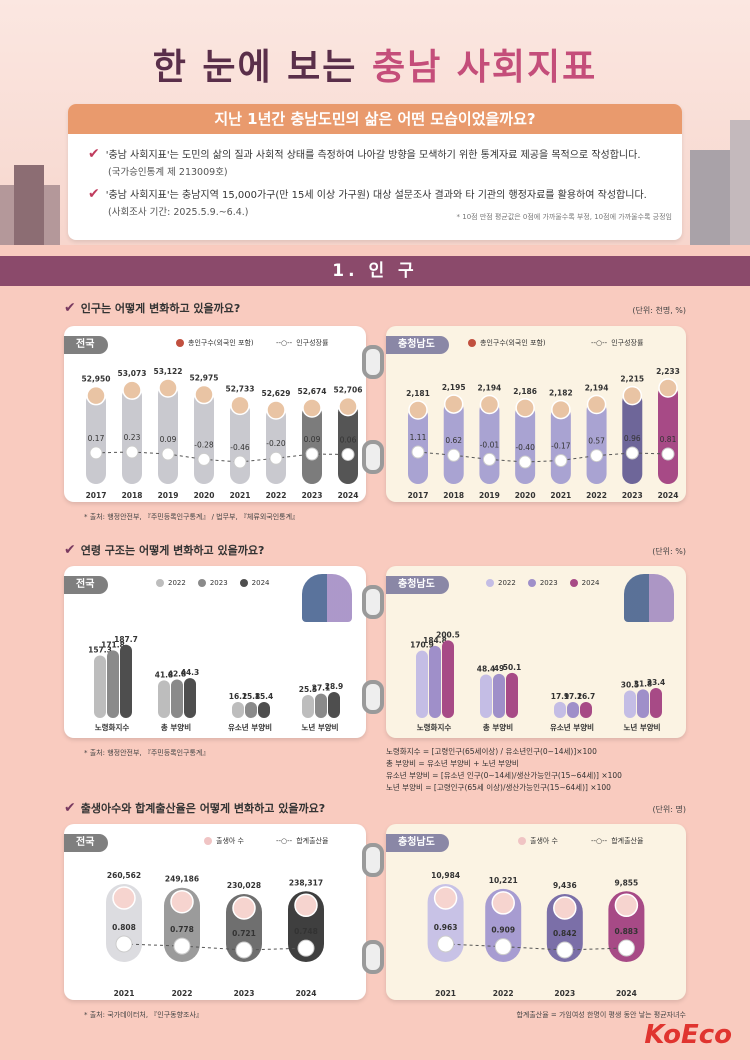  What do you see at coordinates (215, 343) in the screenshot?
I see `legend-population: 총인구수(외국인 포함)` at bounding box center [215, 343].